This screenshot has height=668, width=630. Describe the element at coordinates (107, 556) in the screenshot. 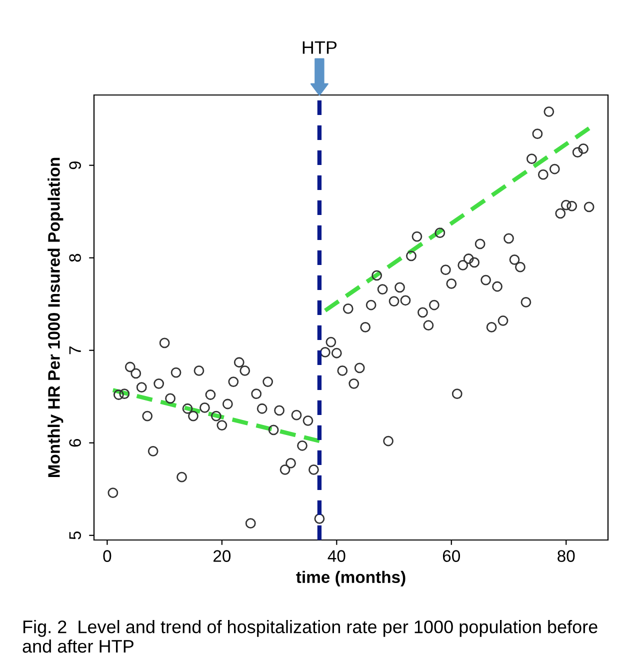

I see `x-tick-label: 0` at that location.